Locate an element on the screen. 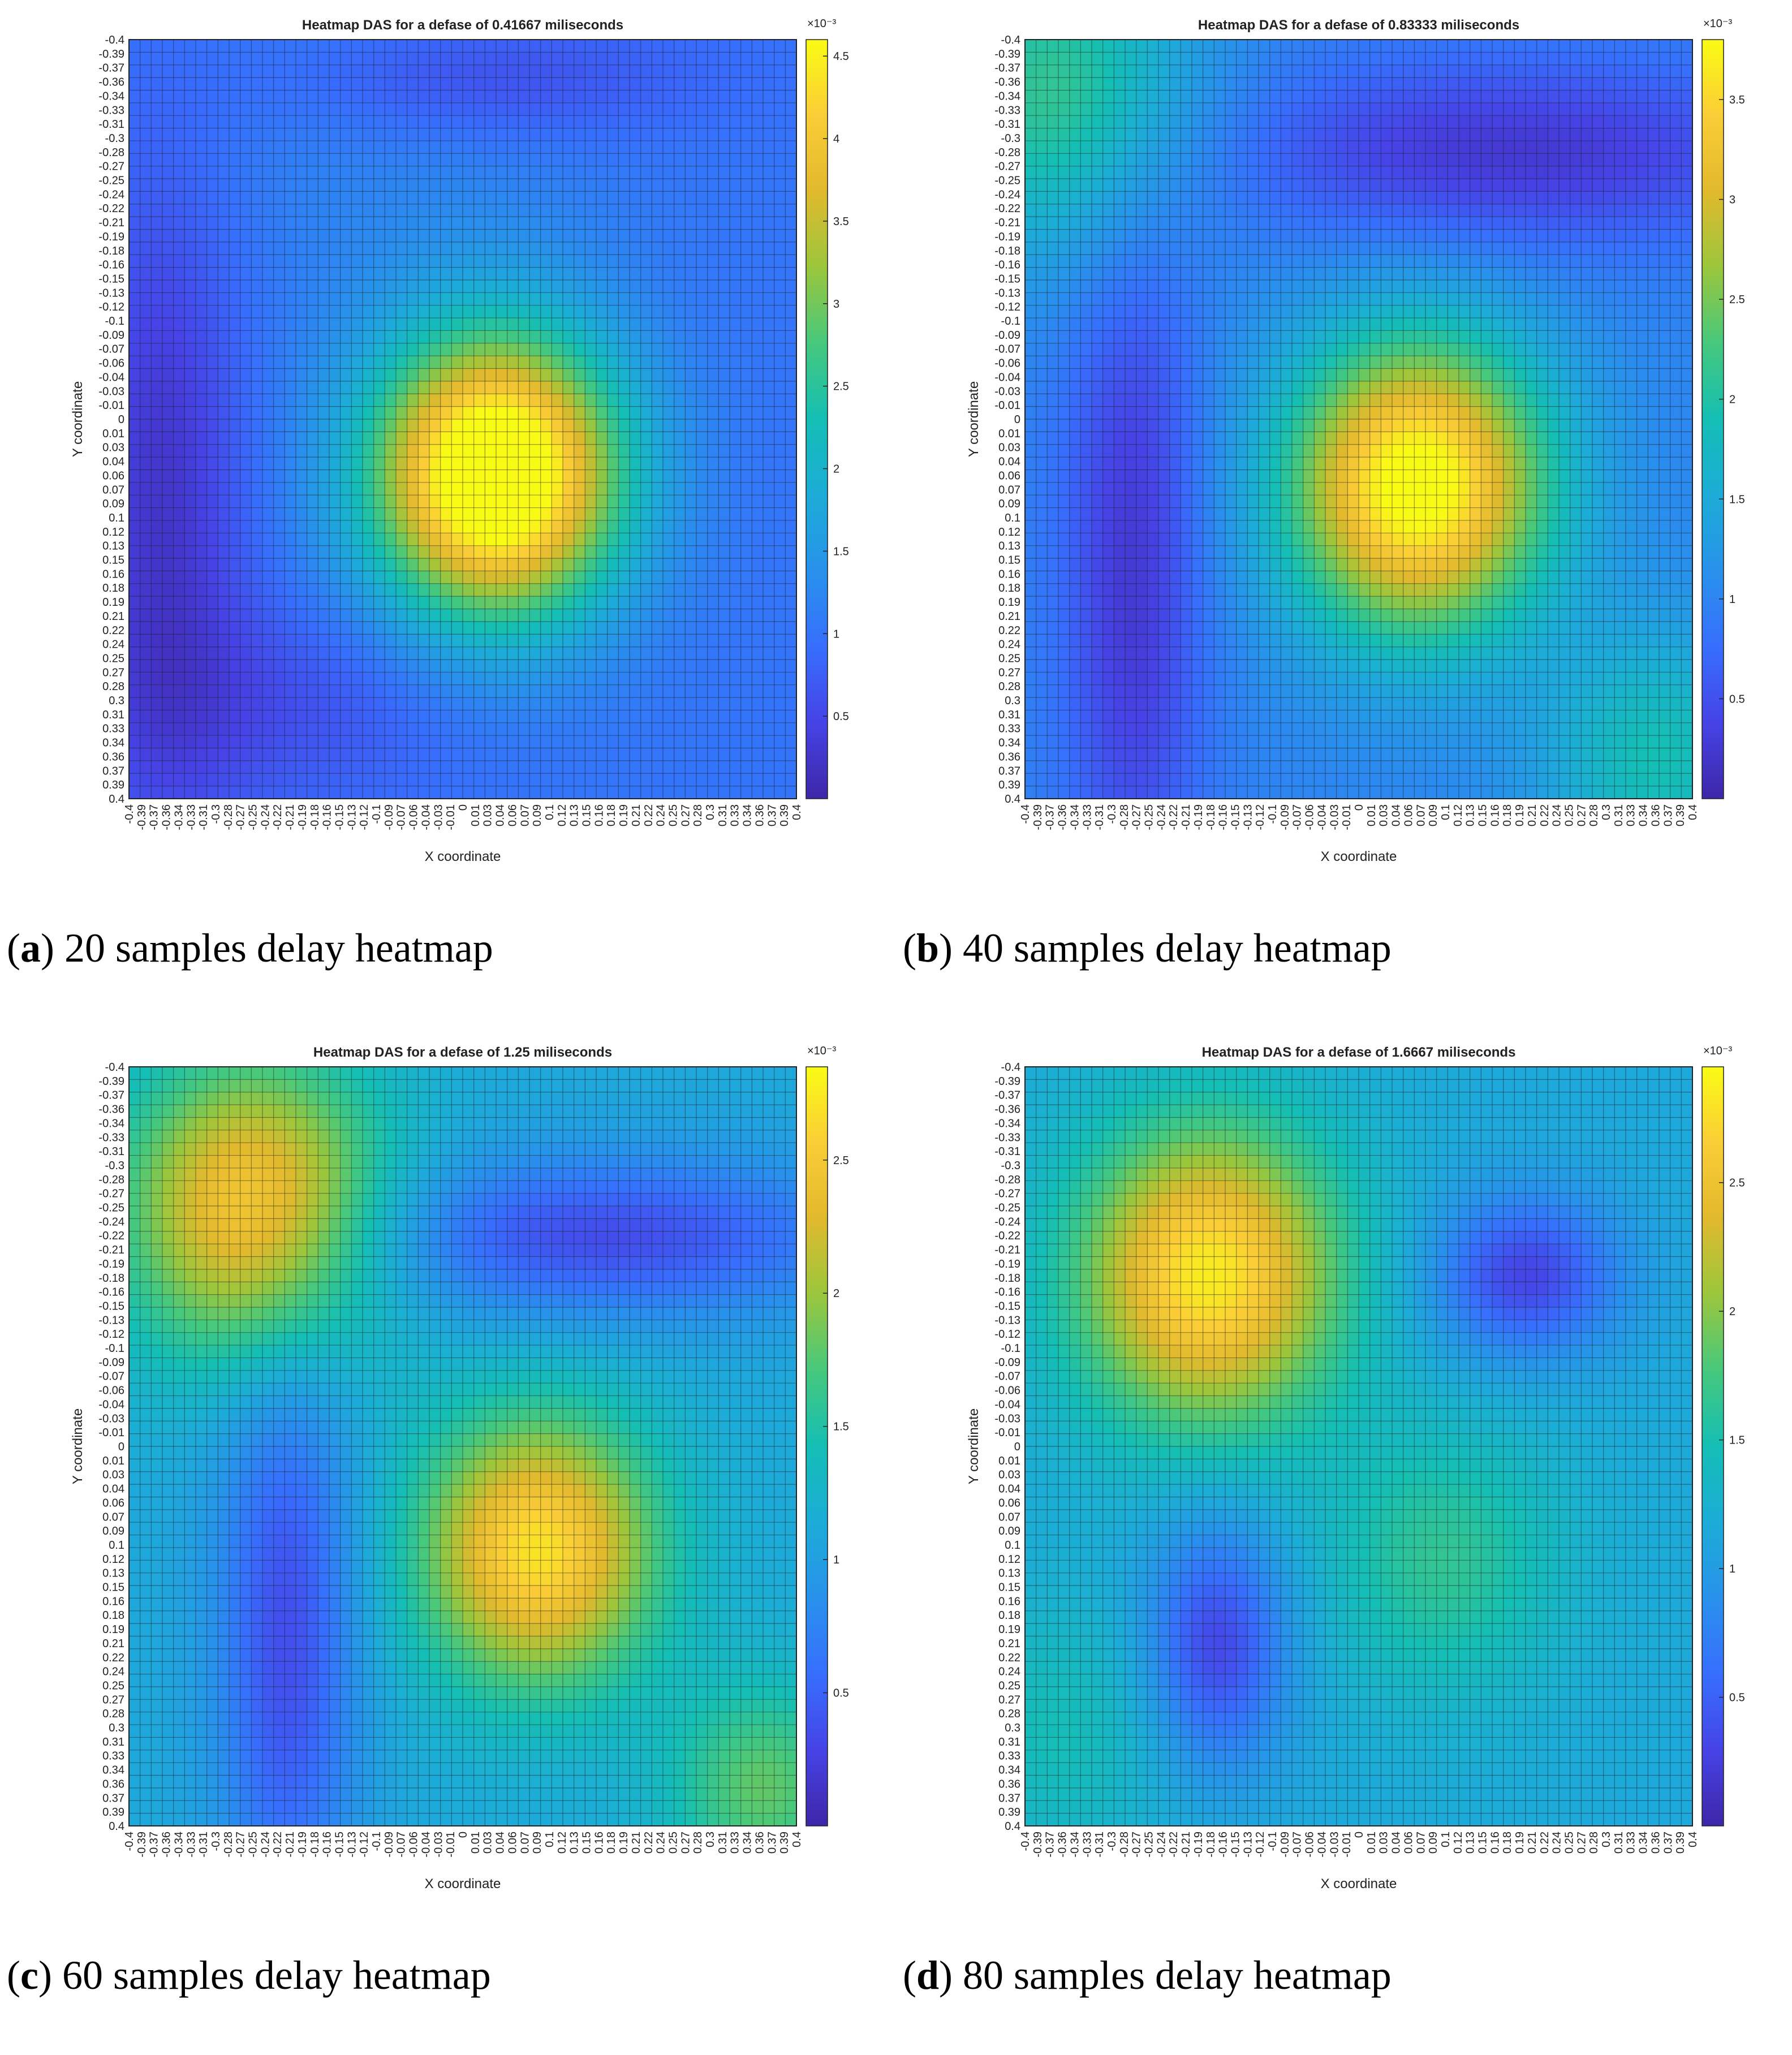  x-tick-label: -0.03 is located at coordinates (438, 817).